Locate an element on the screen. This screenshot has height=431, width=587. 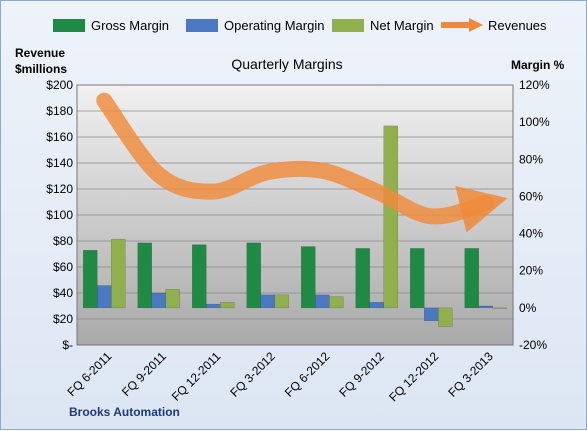
chart-caption: Brooks Automation is located at coordinates (124, 412).